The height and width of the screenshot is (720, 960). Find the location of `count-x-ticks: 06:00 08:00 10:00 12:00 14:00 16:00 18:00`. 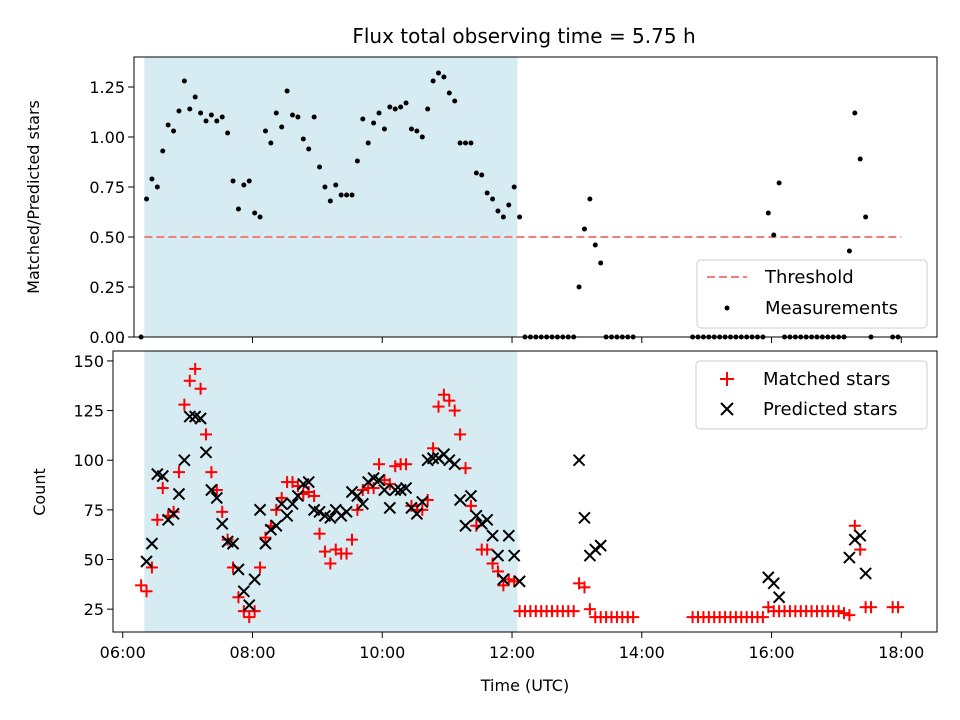

count-x-ticks: 06:00 08:00 10:00 12:00 14:00 16:00 18:00 is located at coordinates (512, 647).